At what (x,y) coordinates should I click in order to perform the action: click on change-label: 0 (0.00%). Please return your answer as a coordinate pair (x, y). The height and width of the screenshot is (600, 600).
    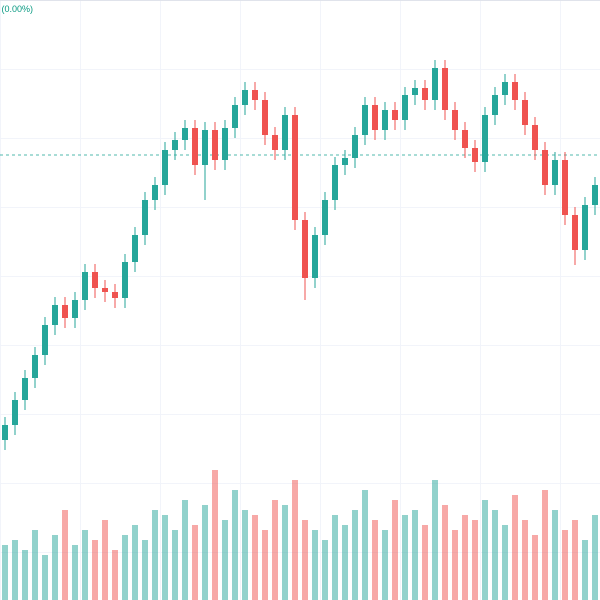
    Looking at the image, I should click on (16, 9).